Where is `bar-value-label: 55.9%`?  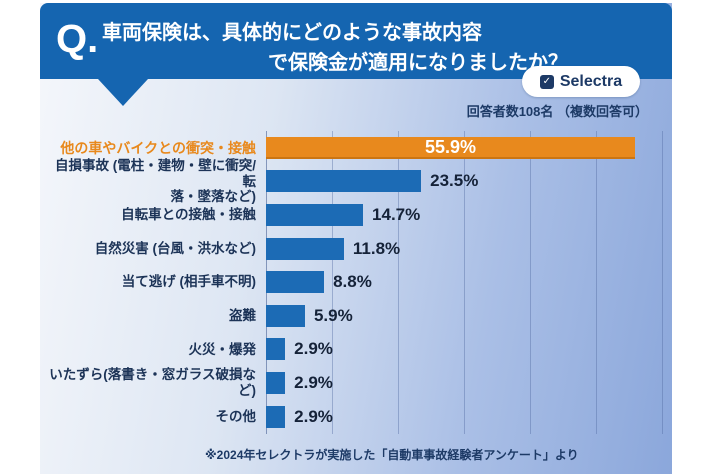
bar-value-label: 55.9% is located at coordinates (450, 147).